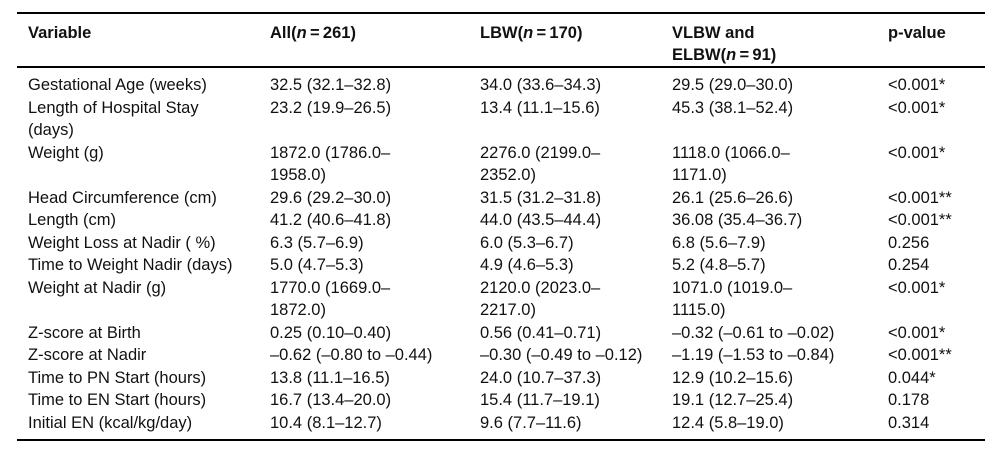 The image size is (1000, 465). Describe the element at coordinates (540, 400) in the screenshot. I see `cell-lbw: 15.4 (11.7–19.1)` at that location.